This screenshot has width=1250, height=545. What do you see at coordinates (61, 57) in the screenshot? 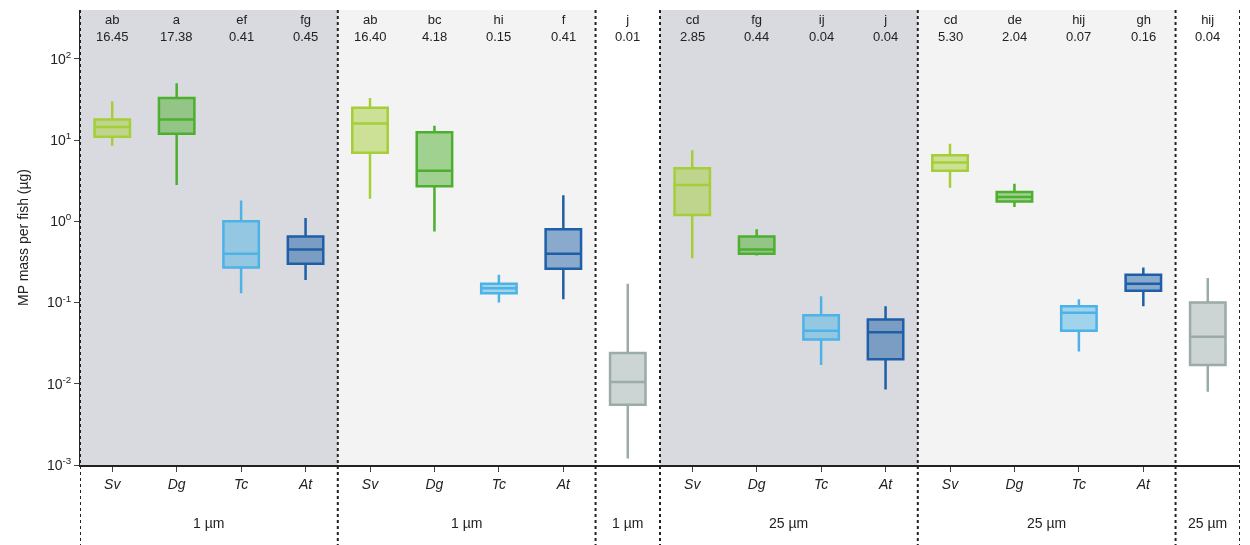
I see `y-tick-label: 10$^{2}$` at bounding box center [61, 57].